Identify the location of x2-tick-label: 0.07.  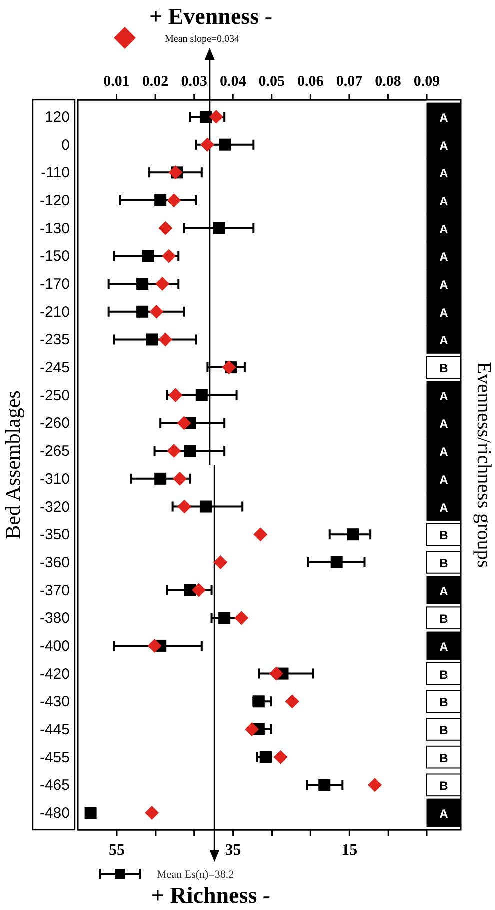
(350, 82).